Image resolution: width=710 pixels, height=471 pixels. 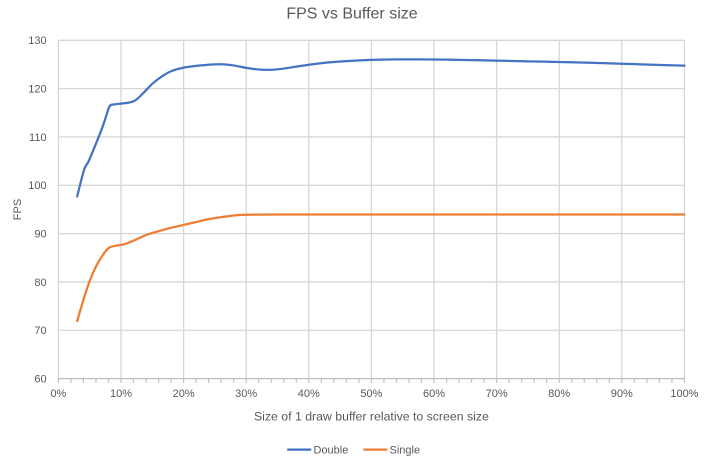 What do you see at coordinates (309, 394) in the screenshot?
I see `svg-text: 40%` at bounding box center [309, 394].